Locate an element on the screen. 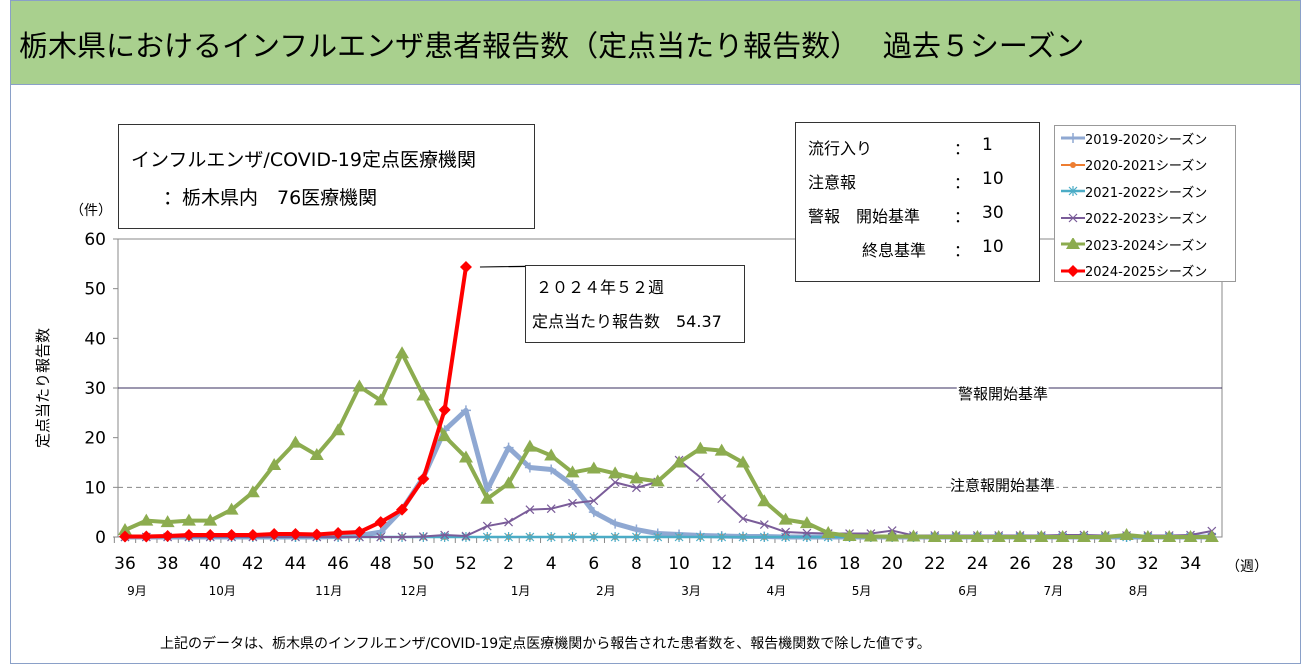  x-tick-label: 26 is located at coordinates (1020, 564).